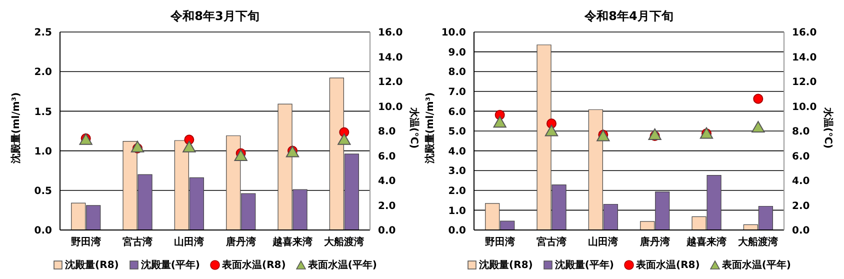 The height and width of the screenshot is (279, 844). I want to click on y-tick-label: 5.0, so click(457, 132).